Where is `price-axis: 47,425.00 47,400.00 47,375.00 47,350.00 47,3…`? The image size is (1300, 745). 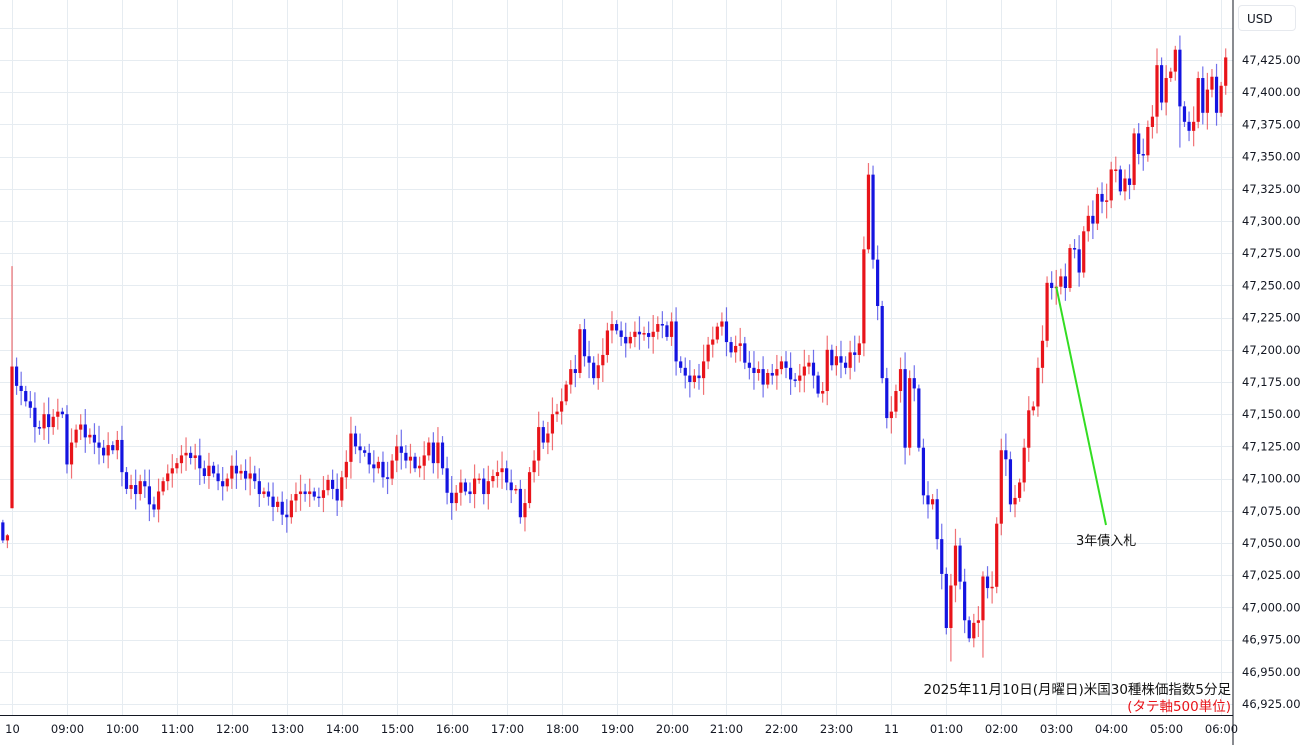
price-axis: 47,425.00 47,400.00 47,375.00 47,350.00 47,3… is located at coordinates (1271, 382).